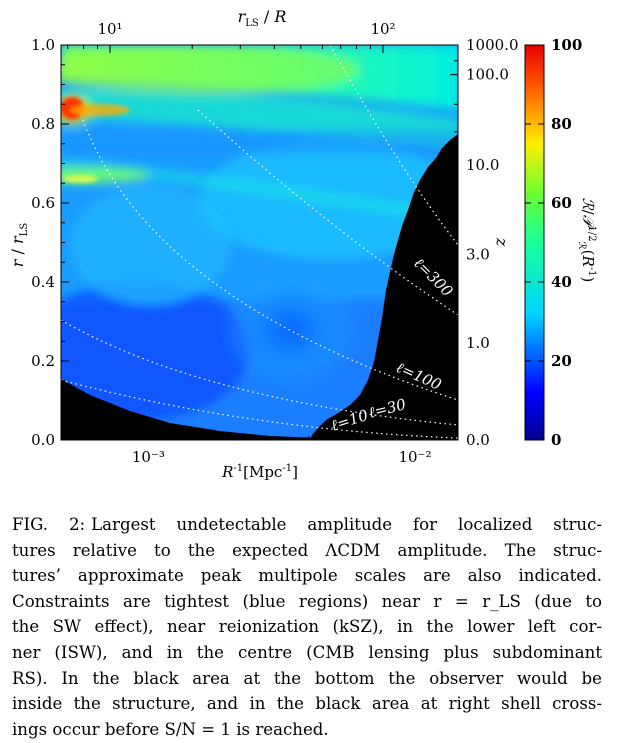  I want to click on y-right-axis-label: z, so click(499, 242).